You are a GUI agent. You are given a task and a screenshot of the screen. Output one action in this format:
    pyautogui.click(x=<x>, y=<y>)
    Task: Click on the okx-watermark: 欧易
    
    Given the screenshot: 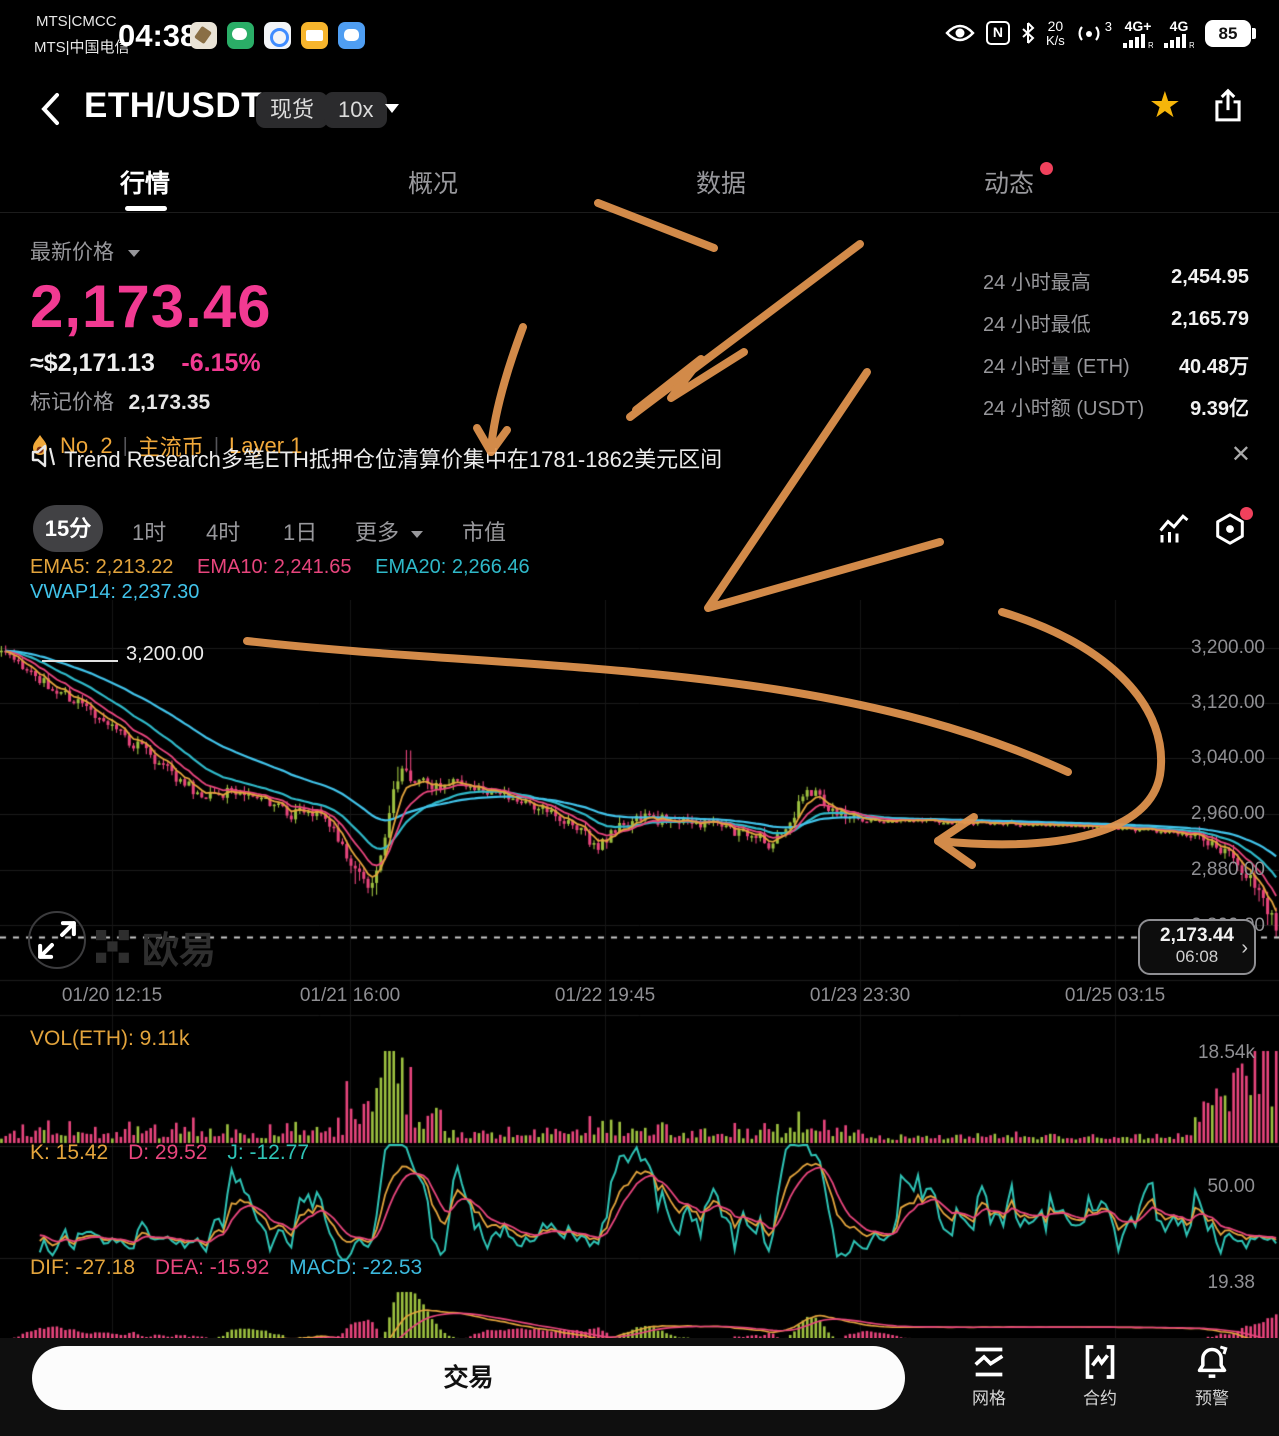 What is the action you would take?
    pyautogui.click(x=156, y=947)
    